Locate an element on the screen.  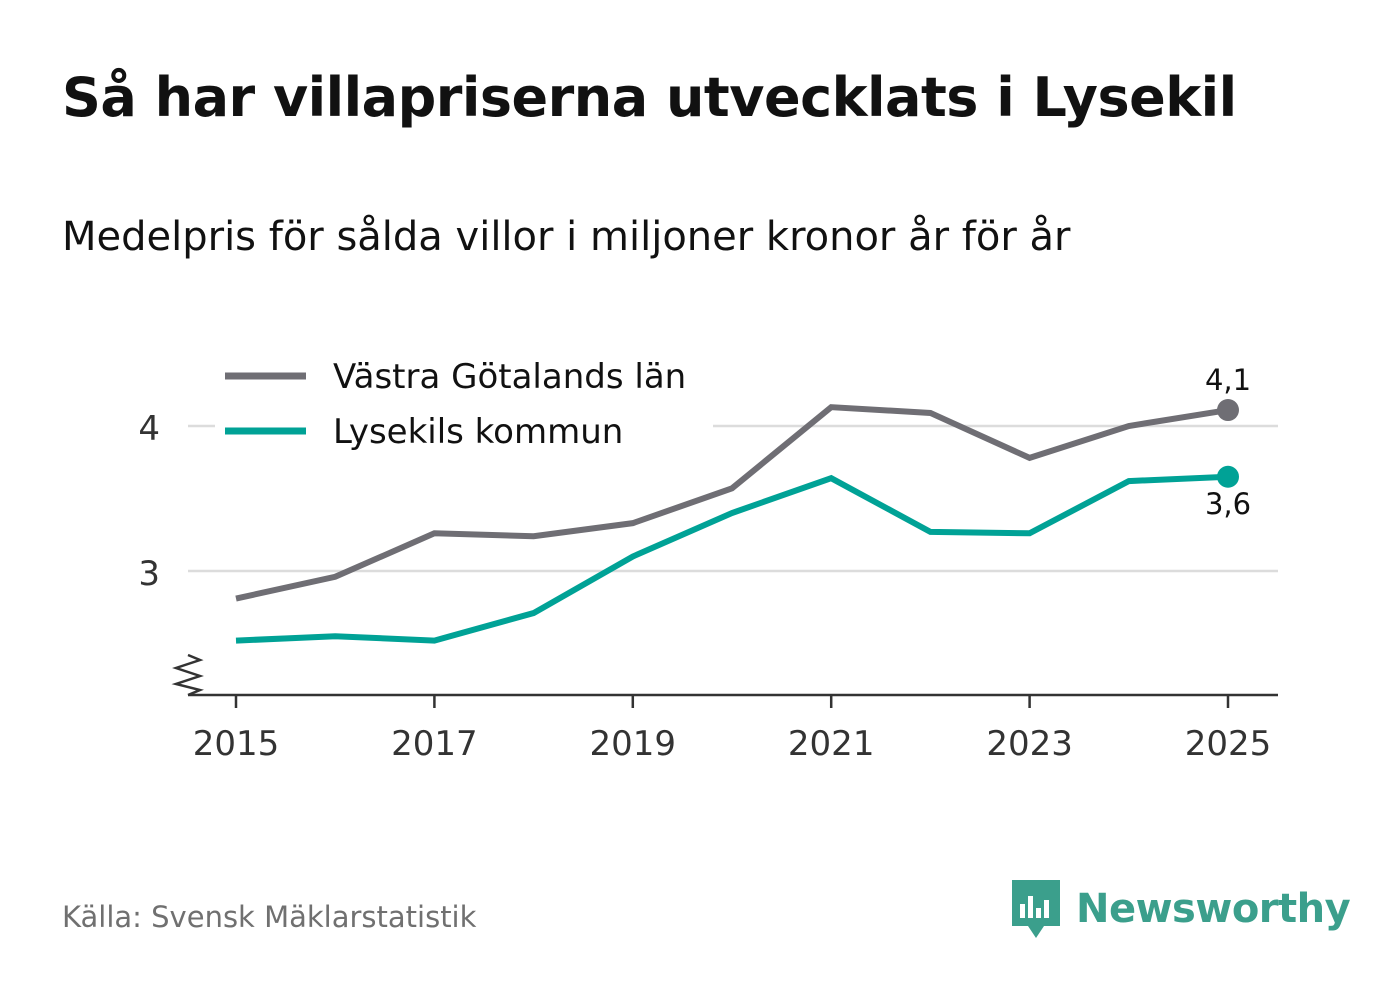
legend-label-1: Lysekils kommun is located at coordinates (478, 432).